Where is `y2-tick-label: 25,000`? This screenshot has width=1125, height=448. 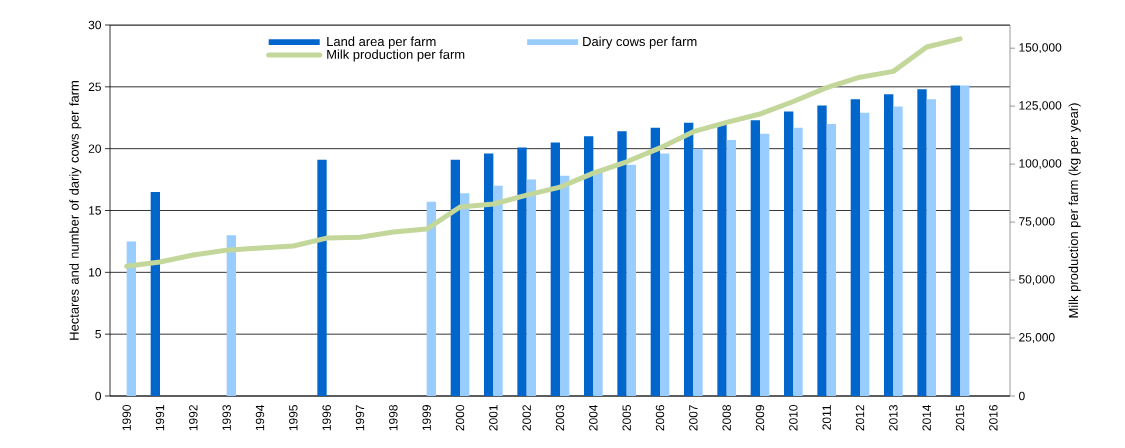 y2-tick-label: 25,000 is located at coordinates (1037, 338).